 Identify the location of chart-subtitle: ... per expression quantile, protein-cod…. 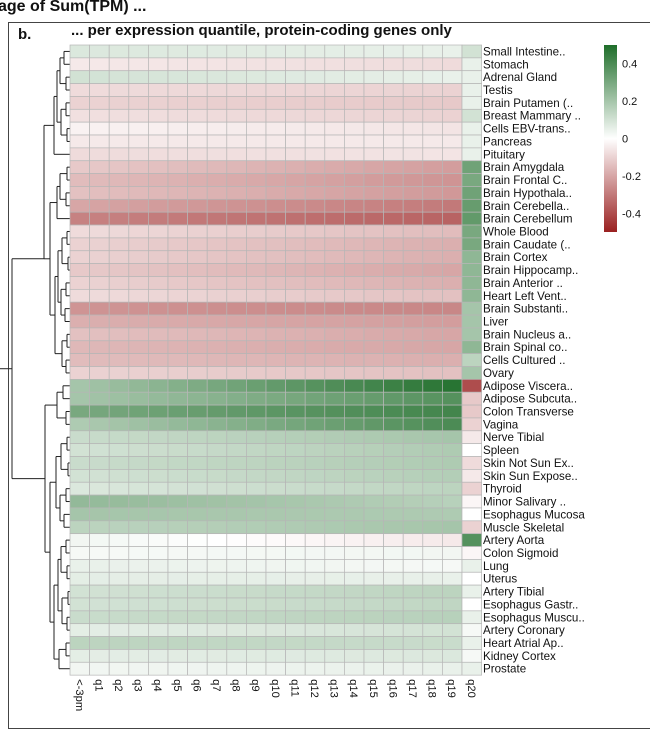
(261, 30).